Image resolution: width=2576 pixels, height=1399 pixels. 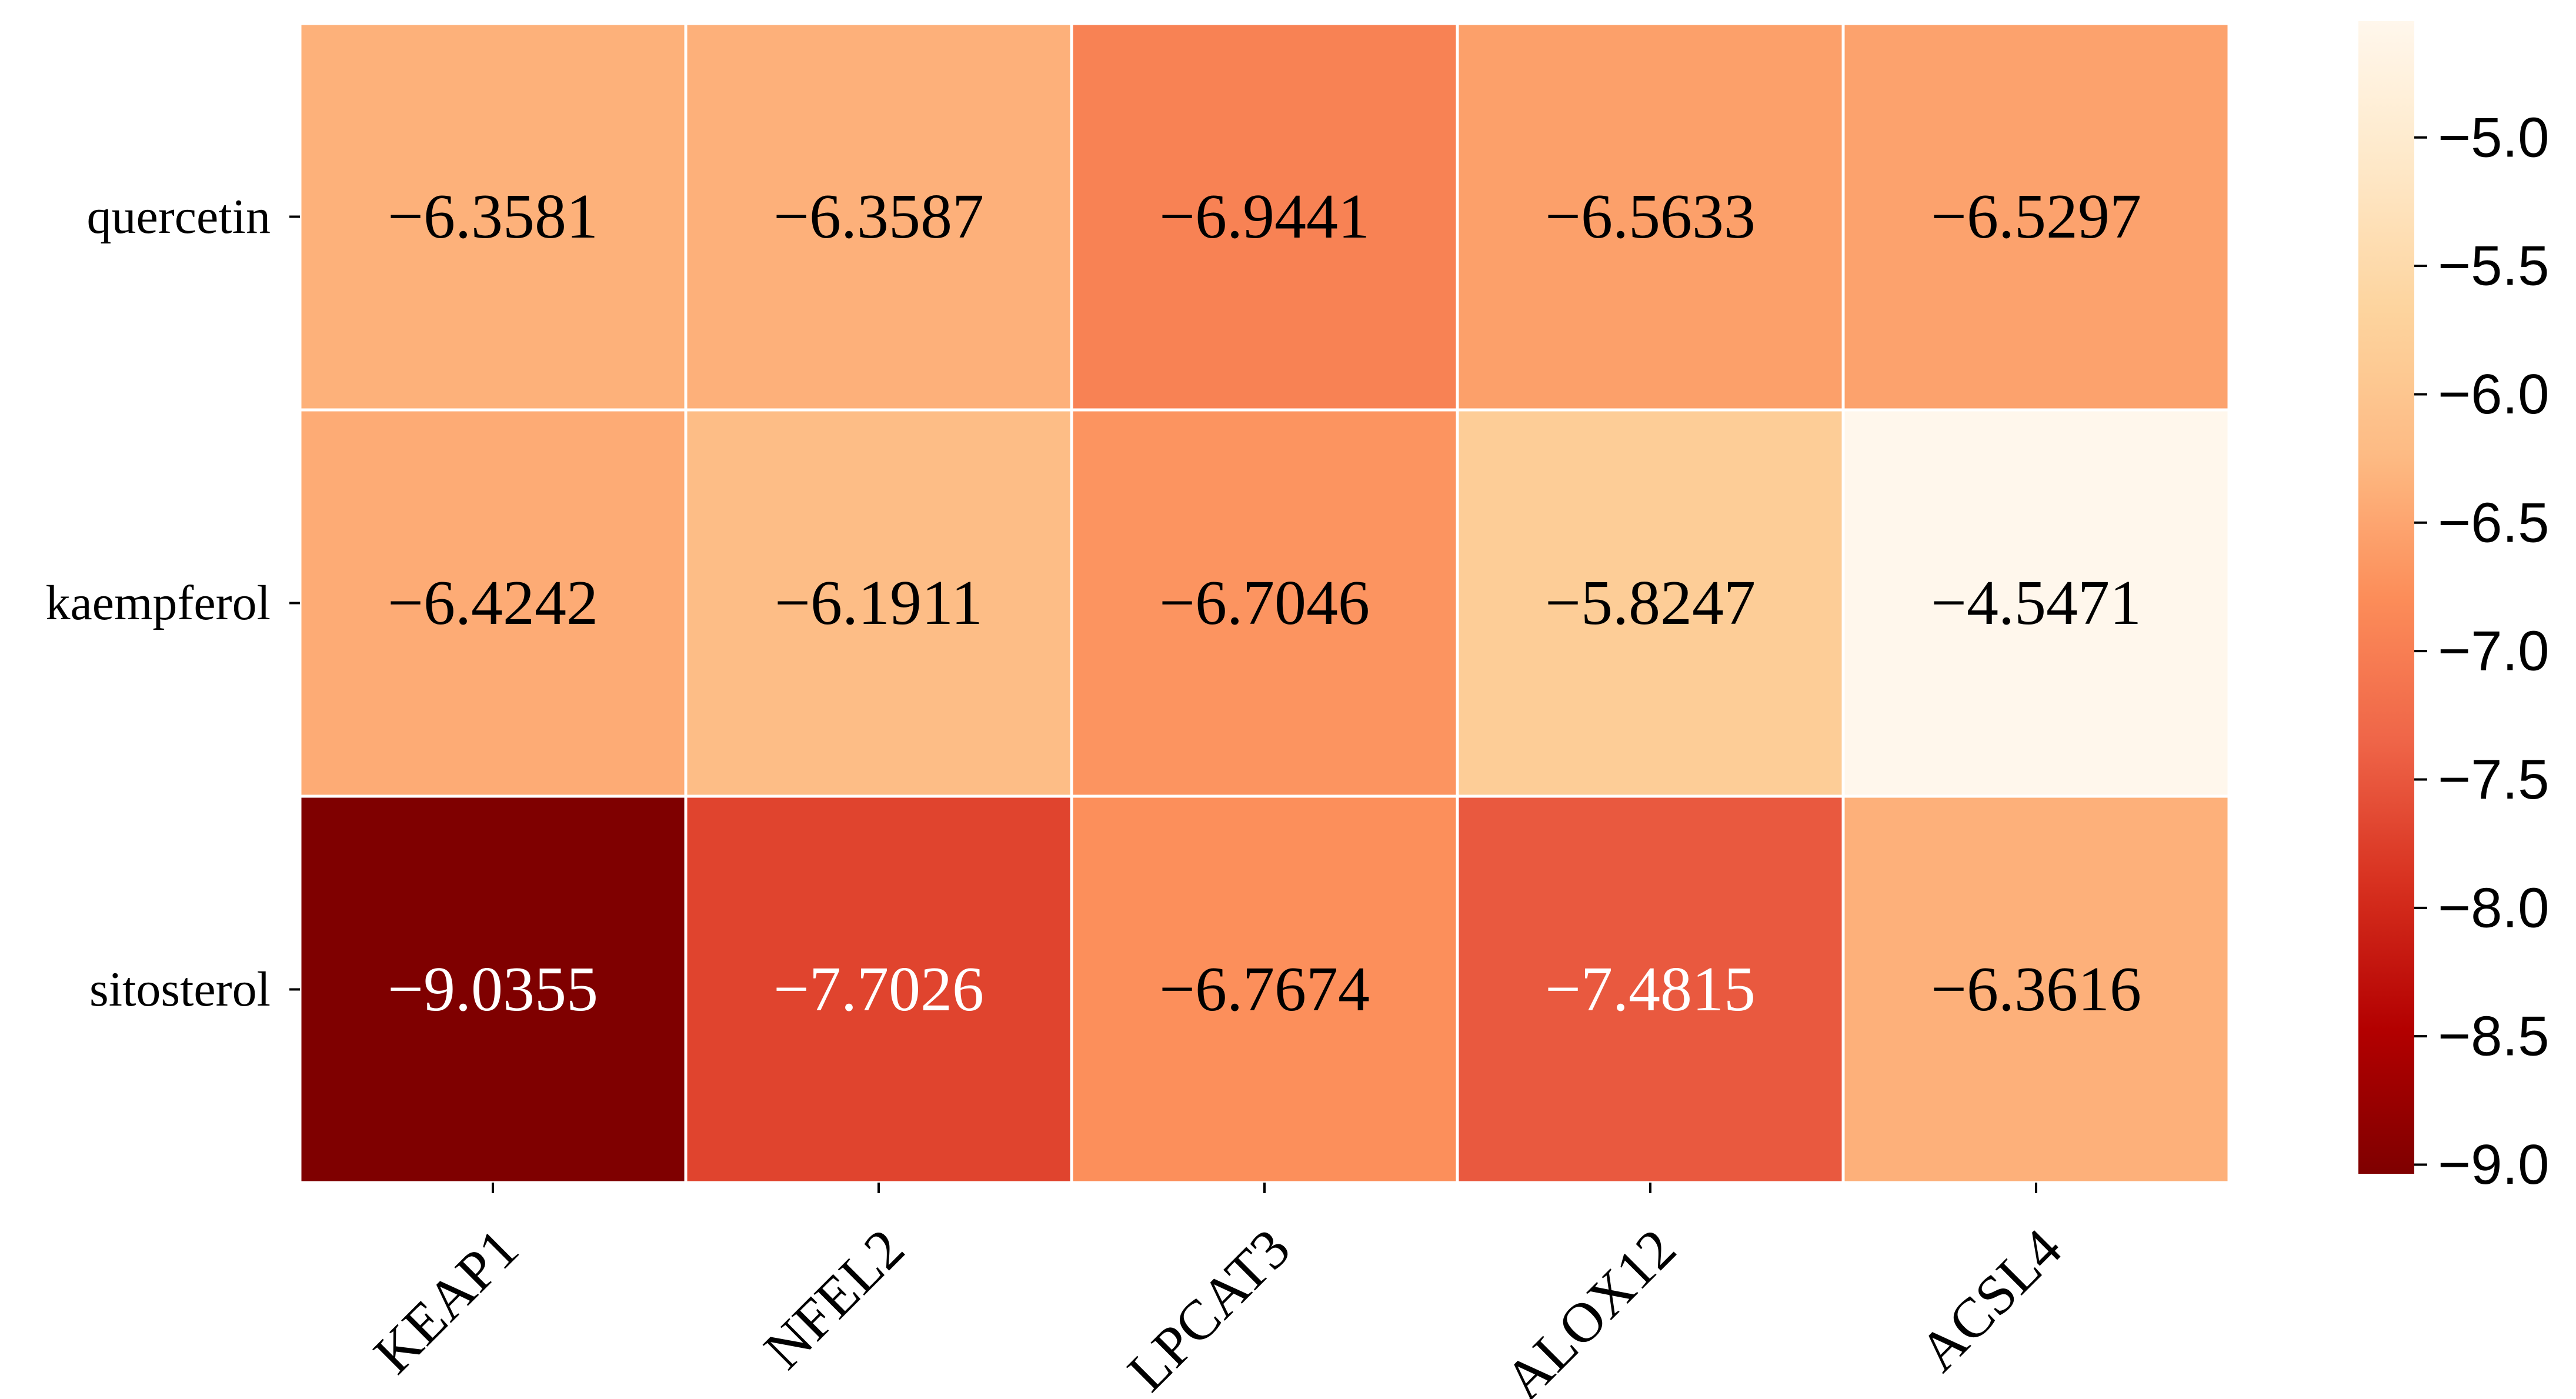 What do you see at coordinates (446, 1301) in the screenshot?
I see `column-label-KEAP1: KEAP1` at bounding box center [446, 1301].